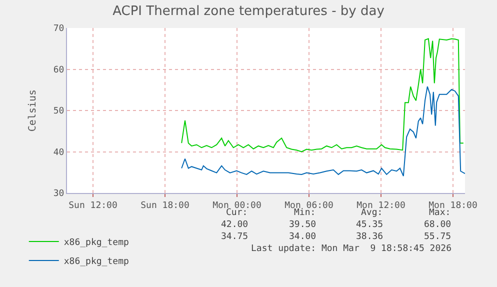  Describe the element at coordinates (370, 237) in the screenshot. I see `text: 38.36` at that location.